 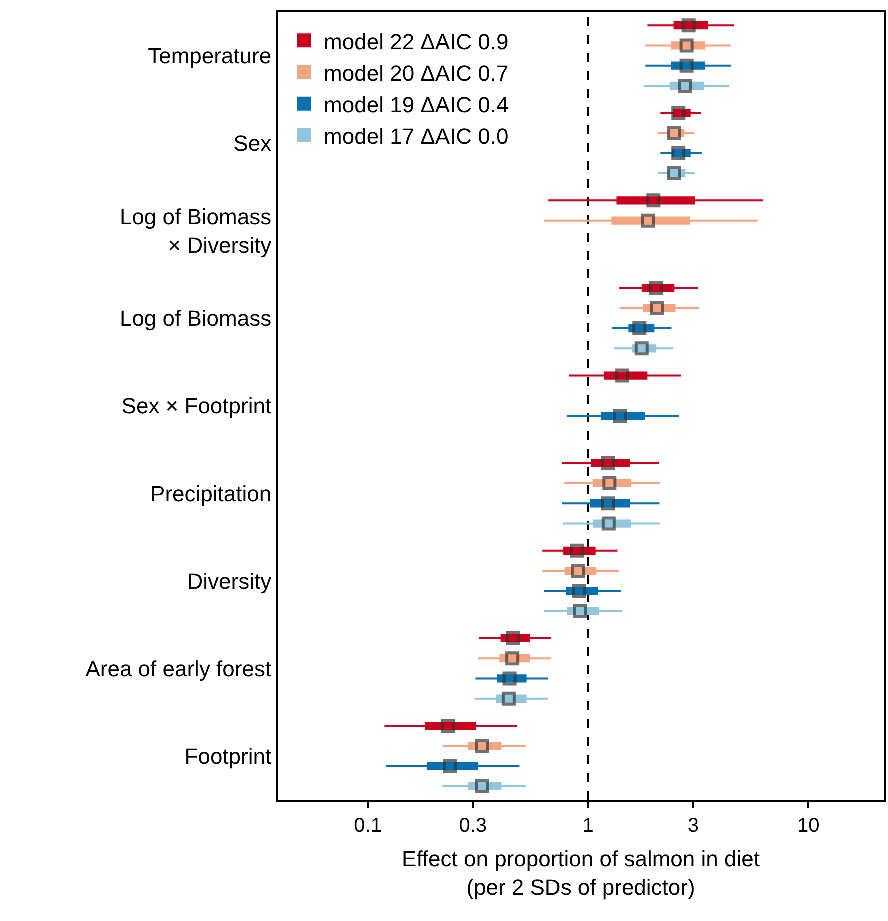 What do you see at coordinates (416, 73) in the screenshot?
I see `legend-label: model 20 ΔAIC 0.7` at bounding box center [416, 73].